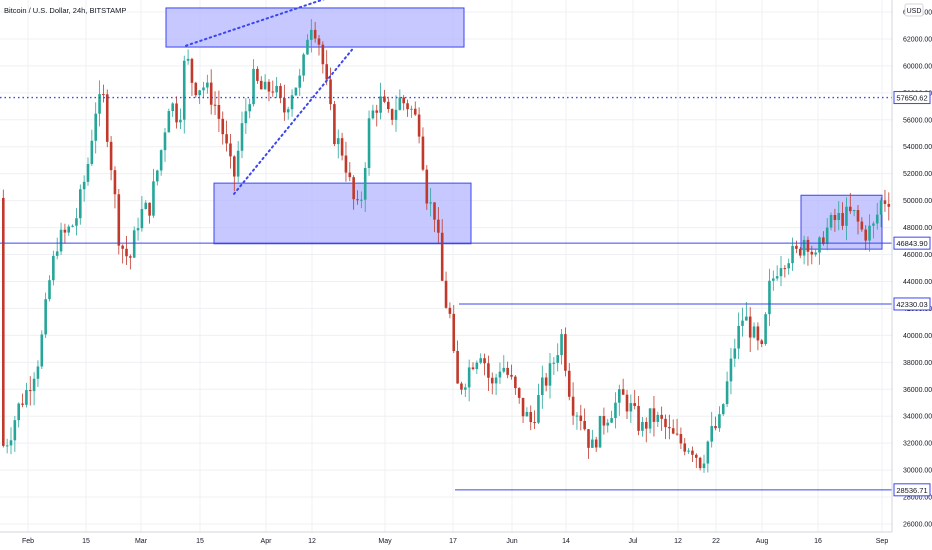  What do you see at coordinates (912, 294) in the screenshot?
I see `price-level-tags: 57650.62 46843.90 42330.03 28536.71` at bounding box center [912, 294].